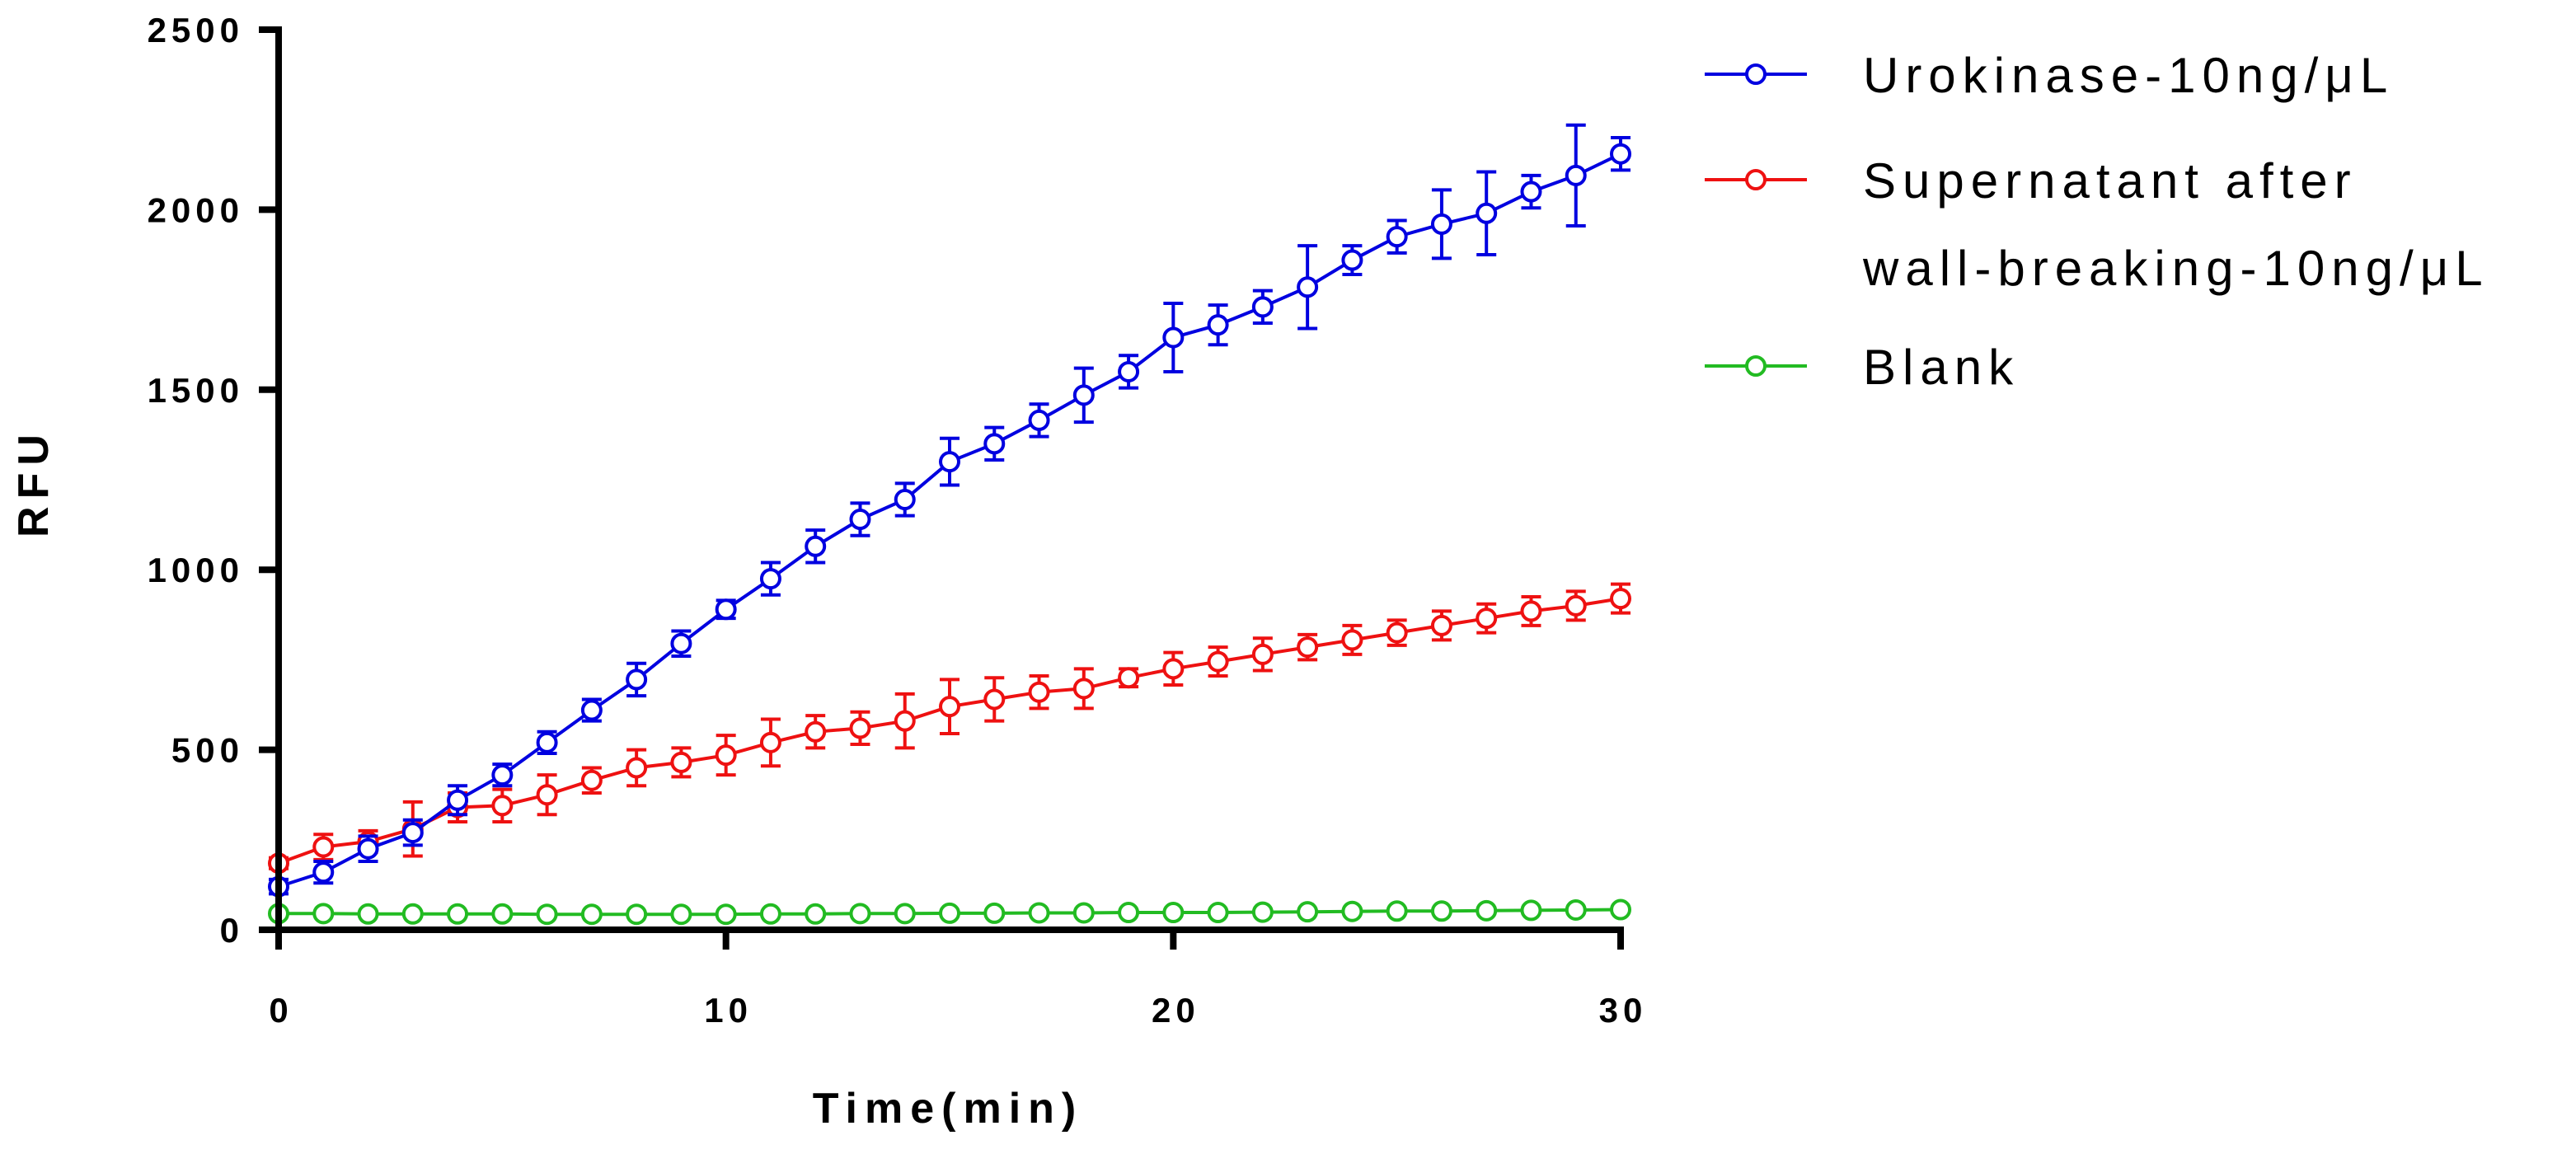  I want to click on legend-marker-supernatant, so click(1756, 179).